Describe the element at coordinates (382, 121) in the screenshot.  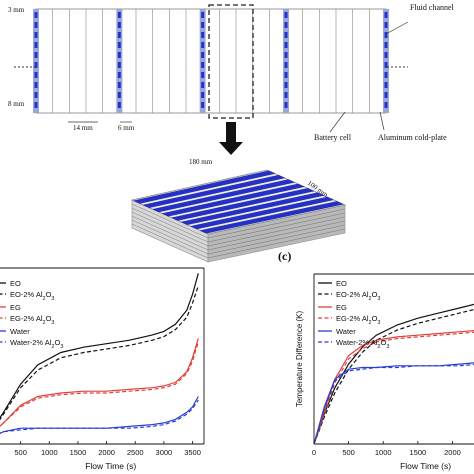
I see `aluminum-leader` at that location.